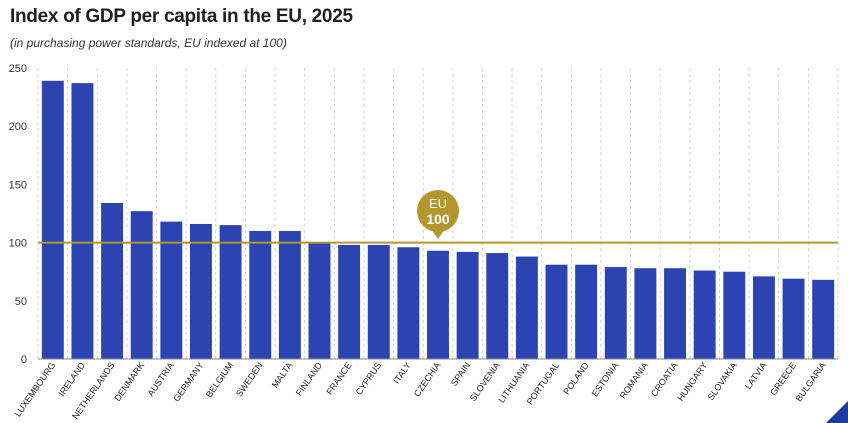  Describe the element at coordinates (249, 379) in the screenshot. I see `category-label: SWEDEN` at that location.